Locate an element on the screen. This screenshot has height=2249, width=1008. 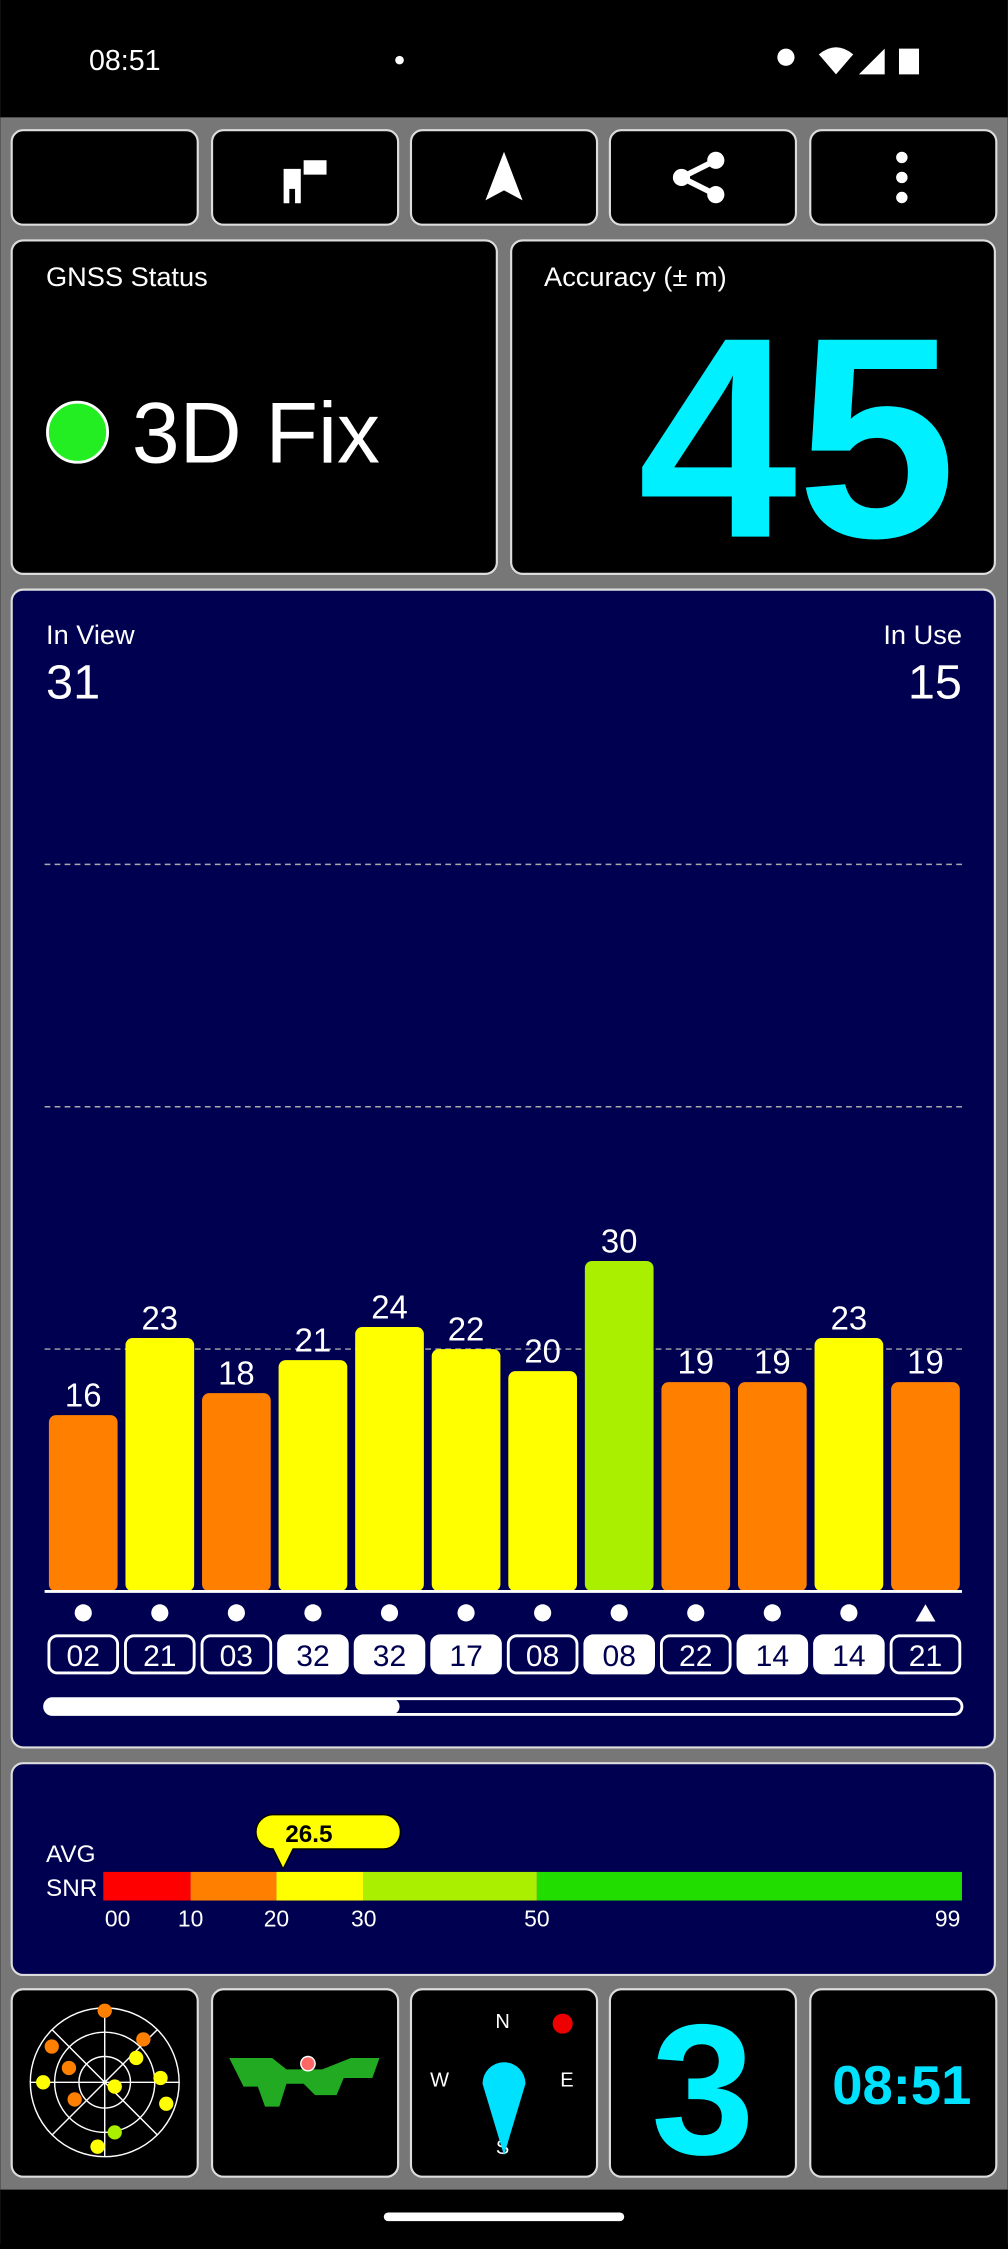
value-label: 16 is located at coordinates (83, 1395).